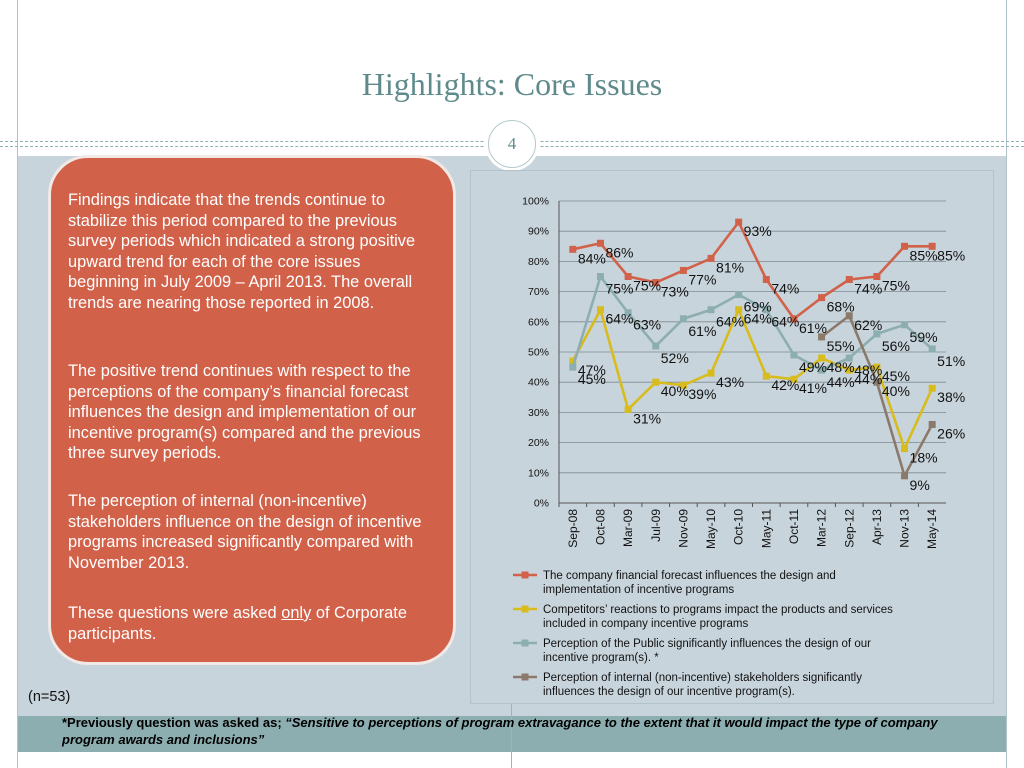 This screenshot has width=1024, height=768. What do you see at coordinates (538, 473) in the screenshot?
I see `y-tick-label: 10%` at bounding box center [538, 473].